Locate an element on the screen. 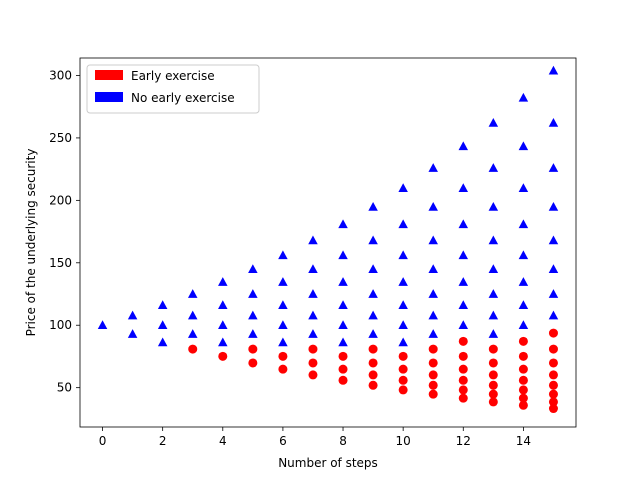 This screenshot has width=640, height=480. legend: Early exercise No early exercise is located at coordinates (173, 89).